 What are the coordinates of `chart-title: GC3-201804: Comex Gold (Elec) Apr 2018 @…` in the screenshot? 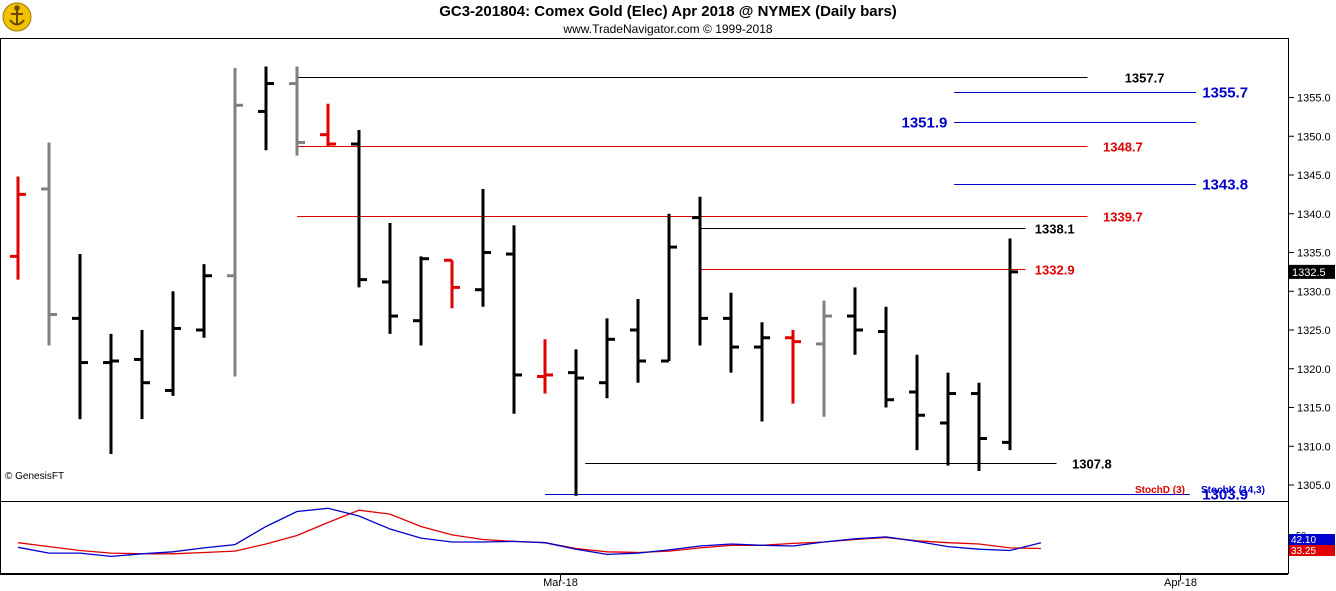 It's located at (668, 11).